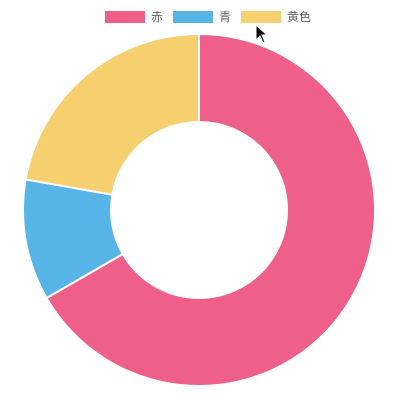 The width and height of the screenshot is (416, 406). I want to click on legend-item-0: 赤, so click(133, 16).